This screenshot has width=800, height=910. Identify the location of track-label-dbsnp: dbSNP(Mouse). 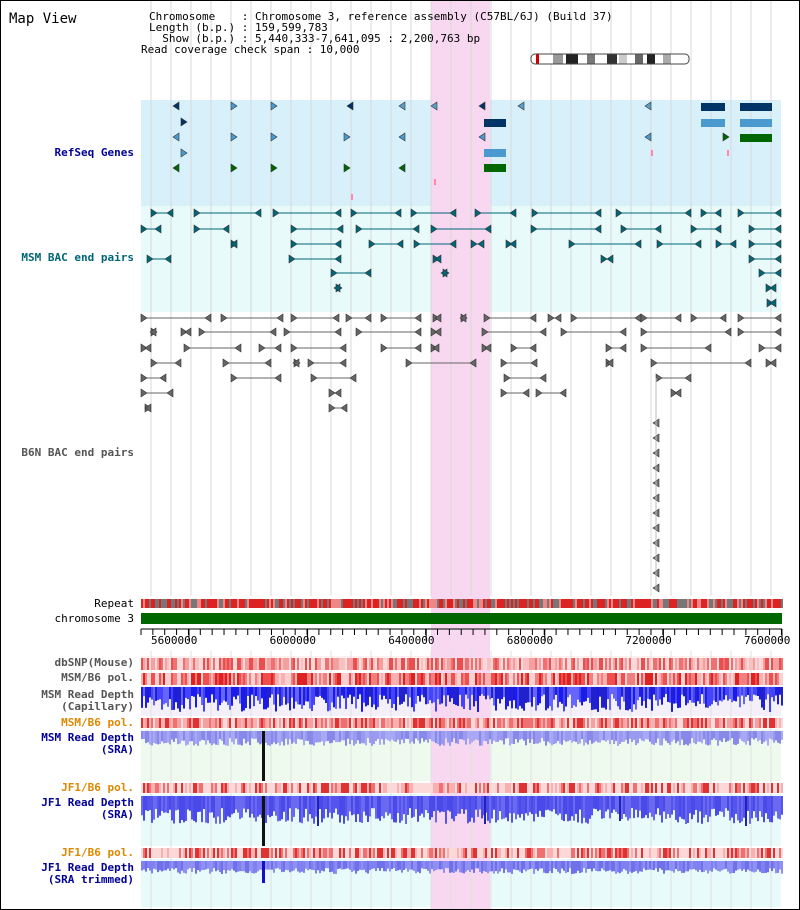
(94, 662).